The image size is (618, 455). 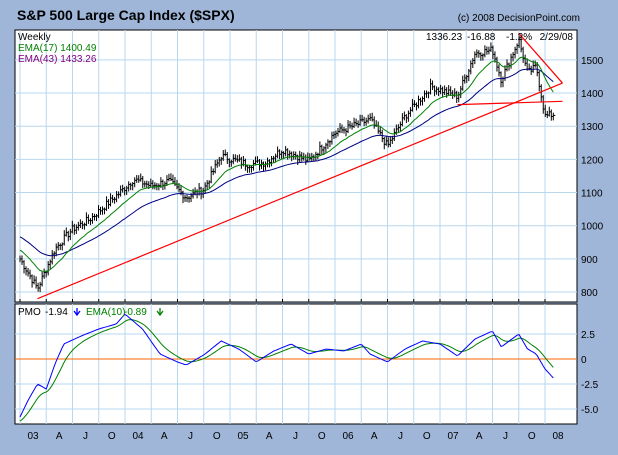 I want to click on price-y-tick-label: 800, so click(x=589, y=293).